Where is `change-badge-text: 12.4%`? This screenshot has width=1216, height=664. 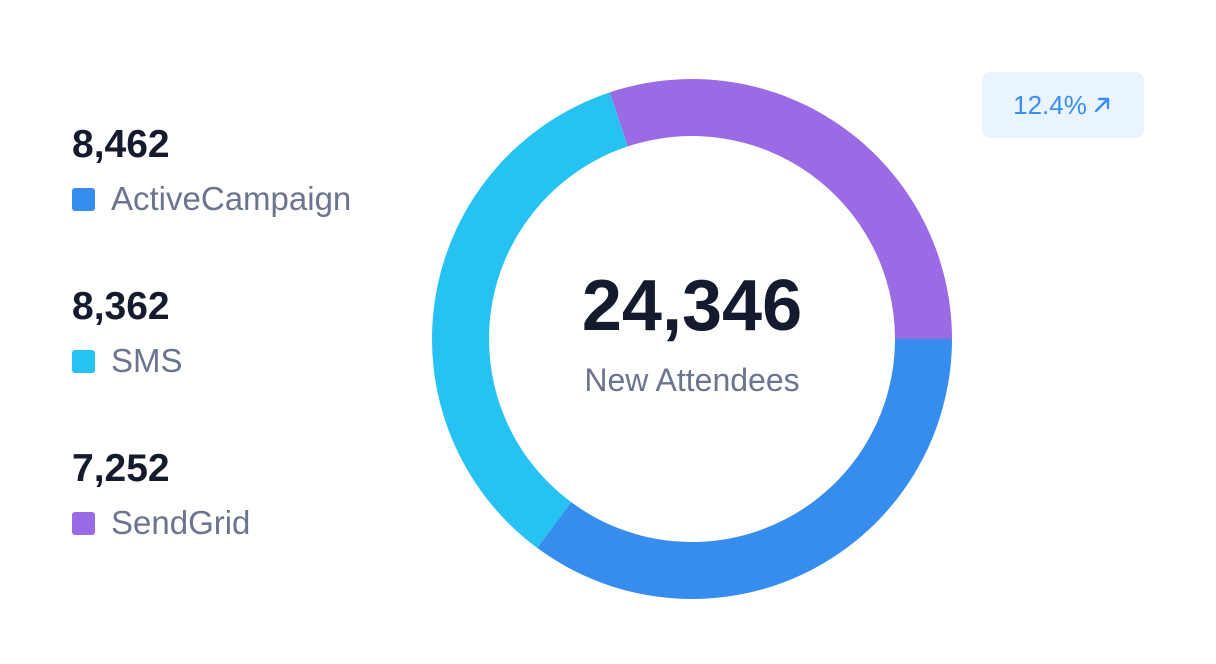
change-badge-text: 12.4% is located at coordinates (1050, 105).